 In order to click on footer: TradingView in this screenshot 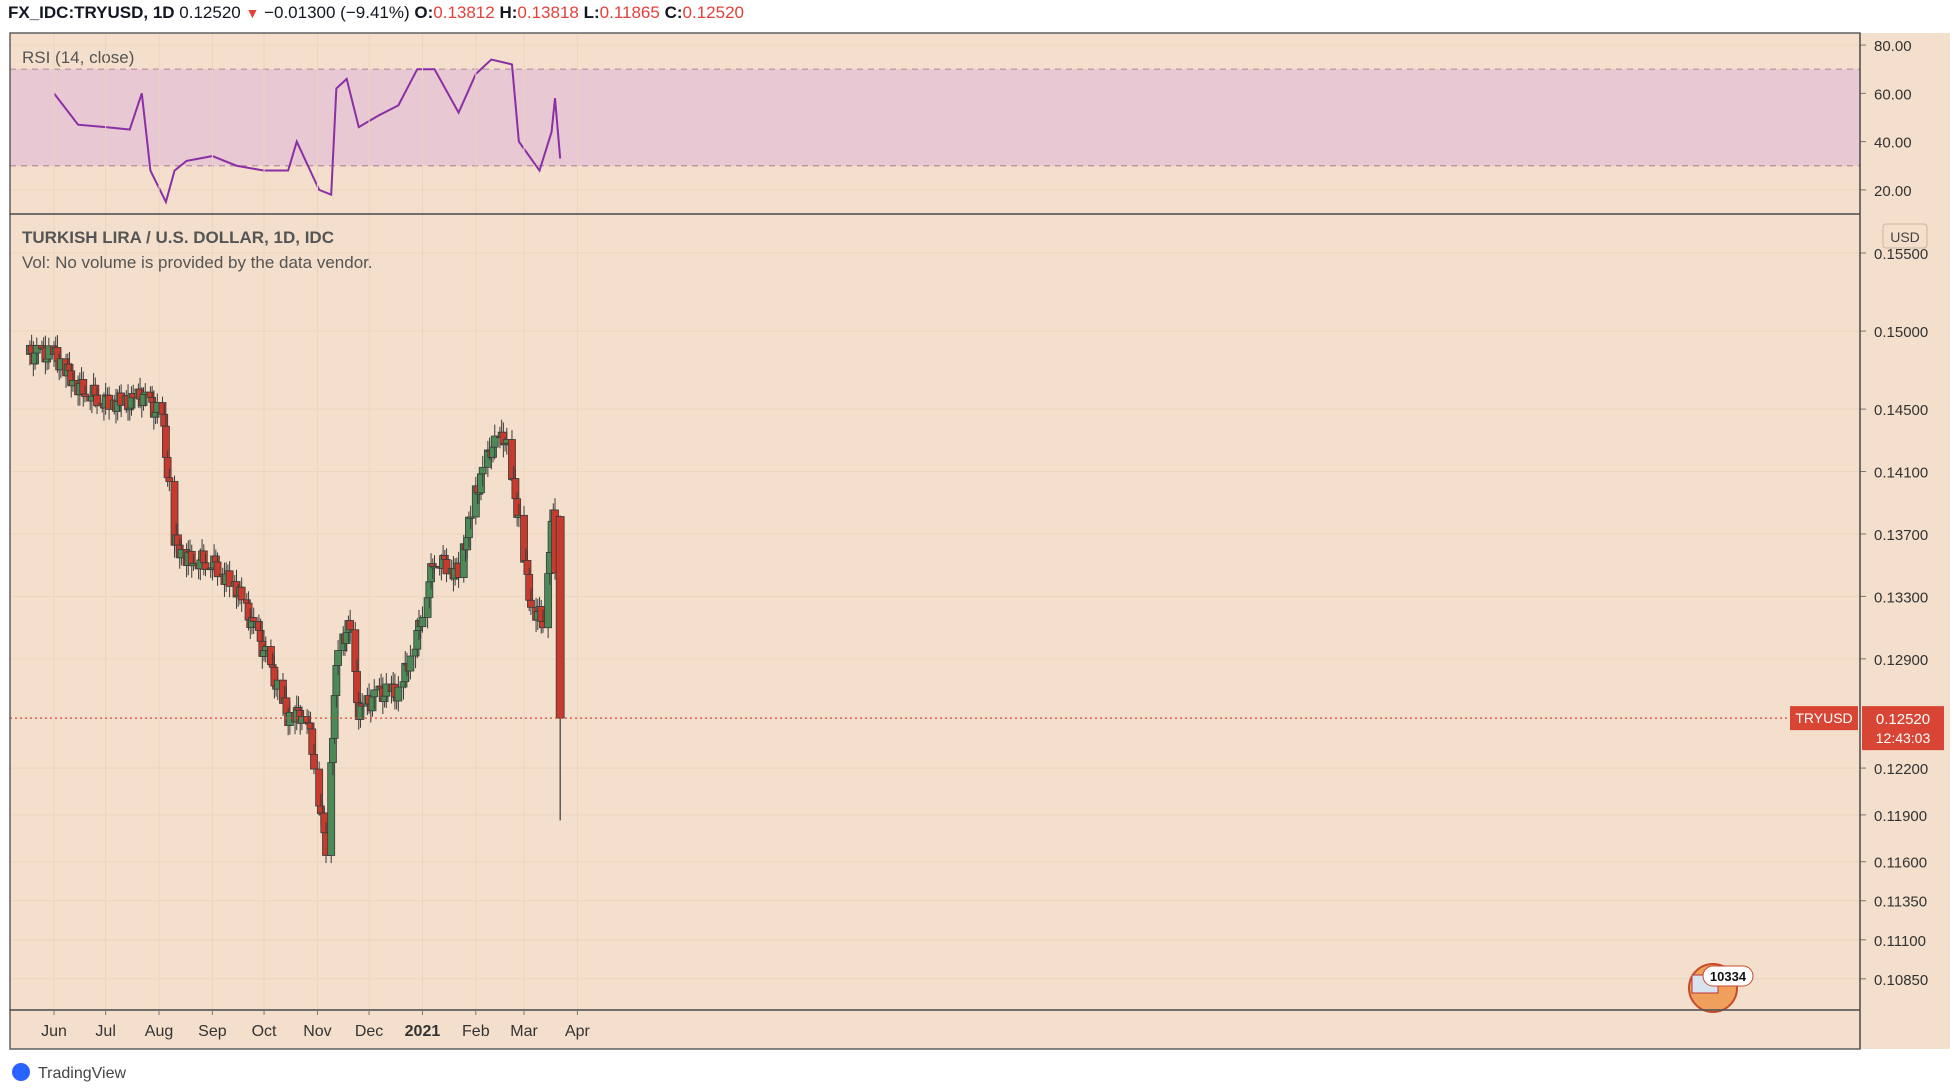, I will do `click(69, 1071)`.